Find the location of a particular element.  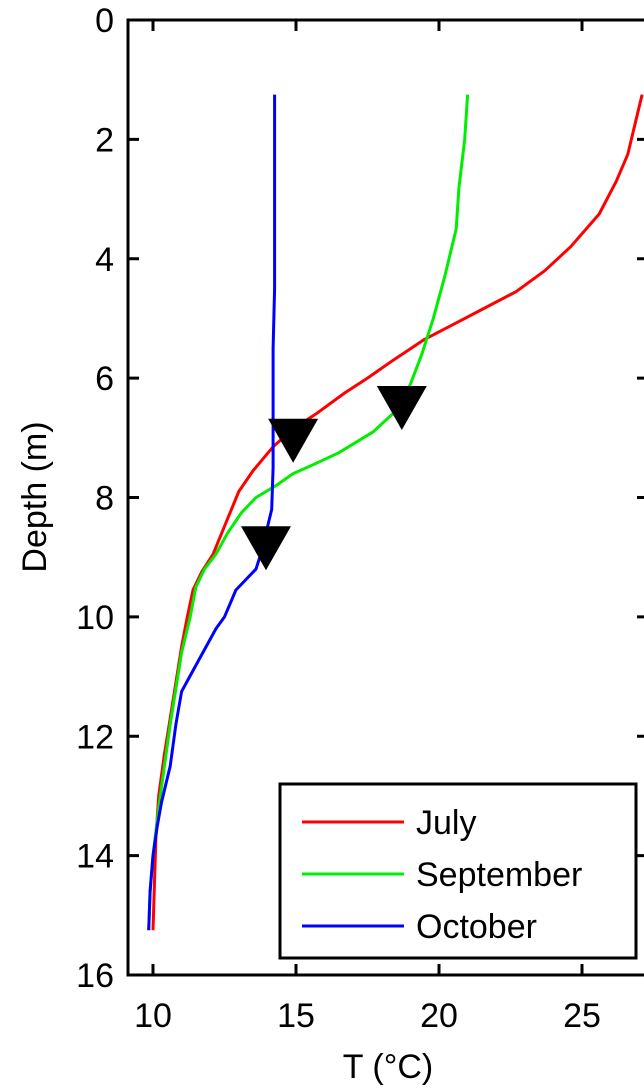

mixed-layer-marker-september is located at coordinates (401, 407).